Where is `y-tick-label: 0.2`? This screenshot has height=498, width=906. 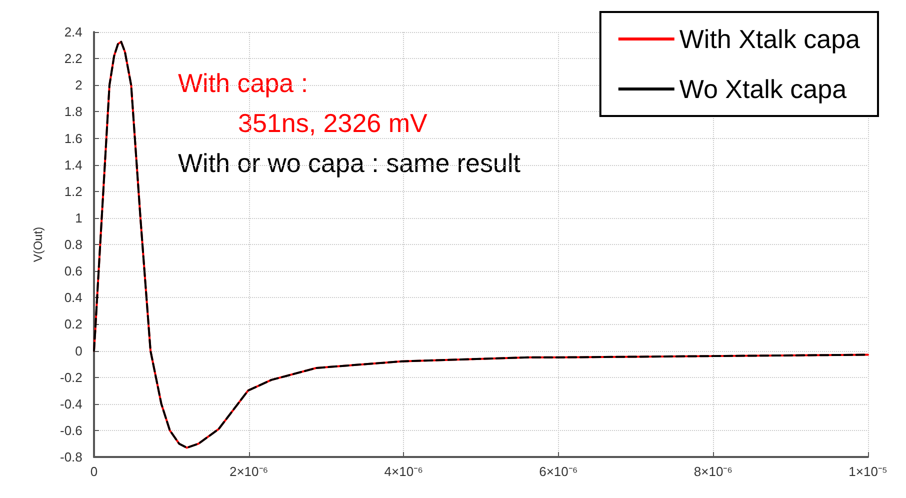
y-tick-label: 0.2 is located at coordinates (73, 324).